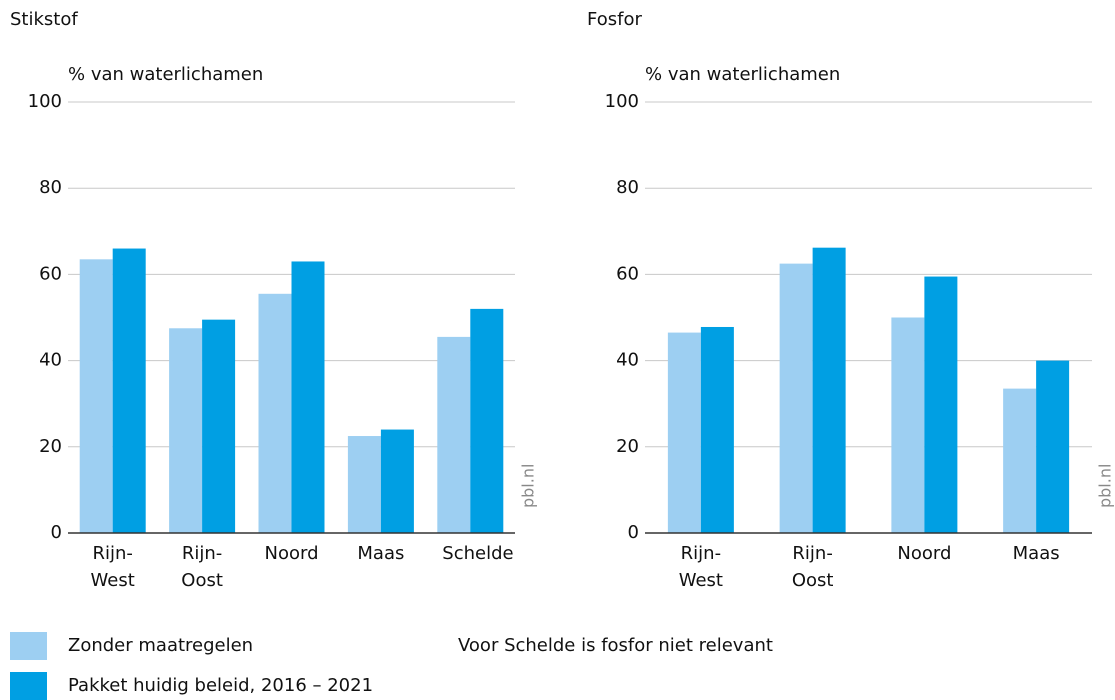  What do you see at coordinates (615, 645) in the screenshot?
I see `note: Voor Schelde is fosfor niet relevant` at bounding box center [615, 645].